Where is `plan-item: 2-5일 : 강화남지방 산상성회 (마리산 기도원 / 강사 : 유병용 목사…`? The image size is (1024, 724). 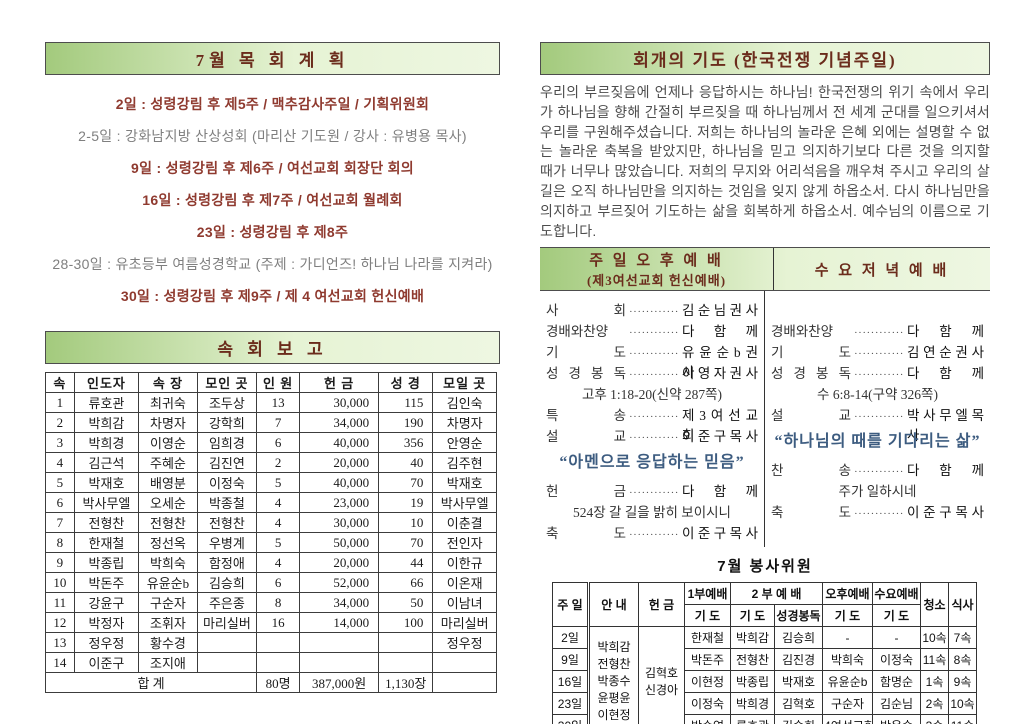 plan-item: 2-5일 : 강화남지방 산상성회 (마리산 기도원 / 강사 : 유병용 목사… is located at coordinates (272, 136).